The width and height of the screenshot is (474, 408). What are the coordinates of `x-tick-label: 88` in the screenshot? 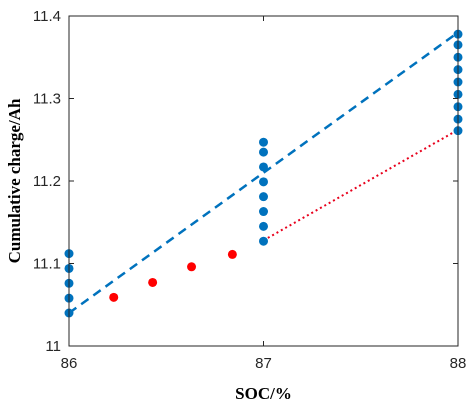 It's located at (458, 363).